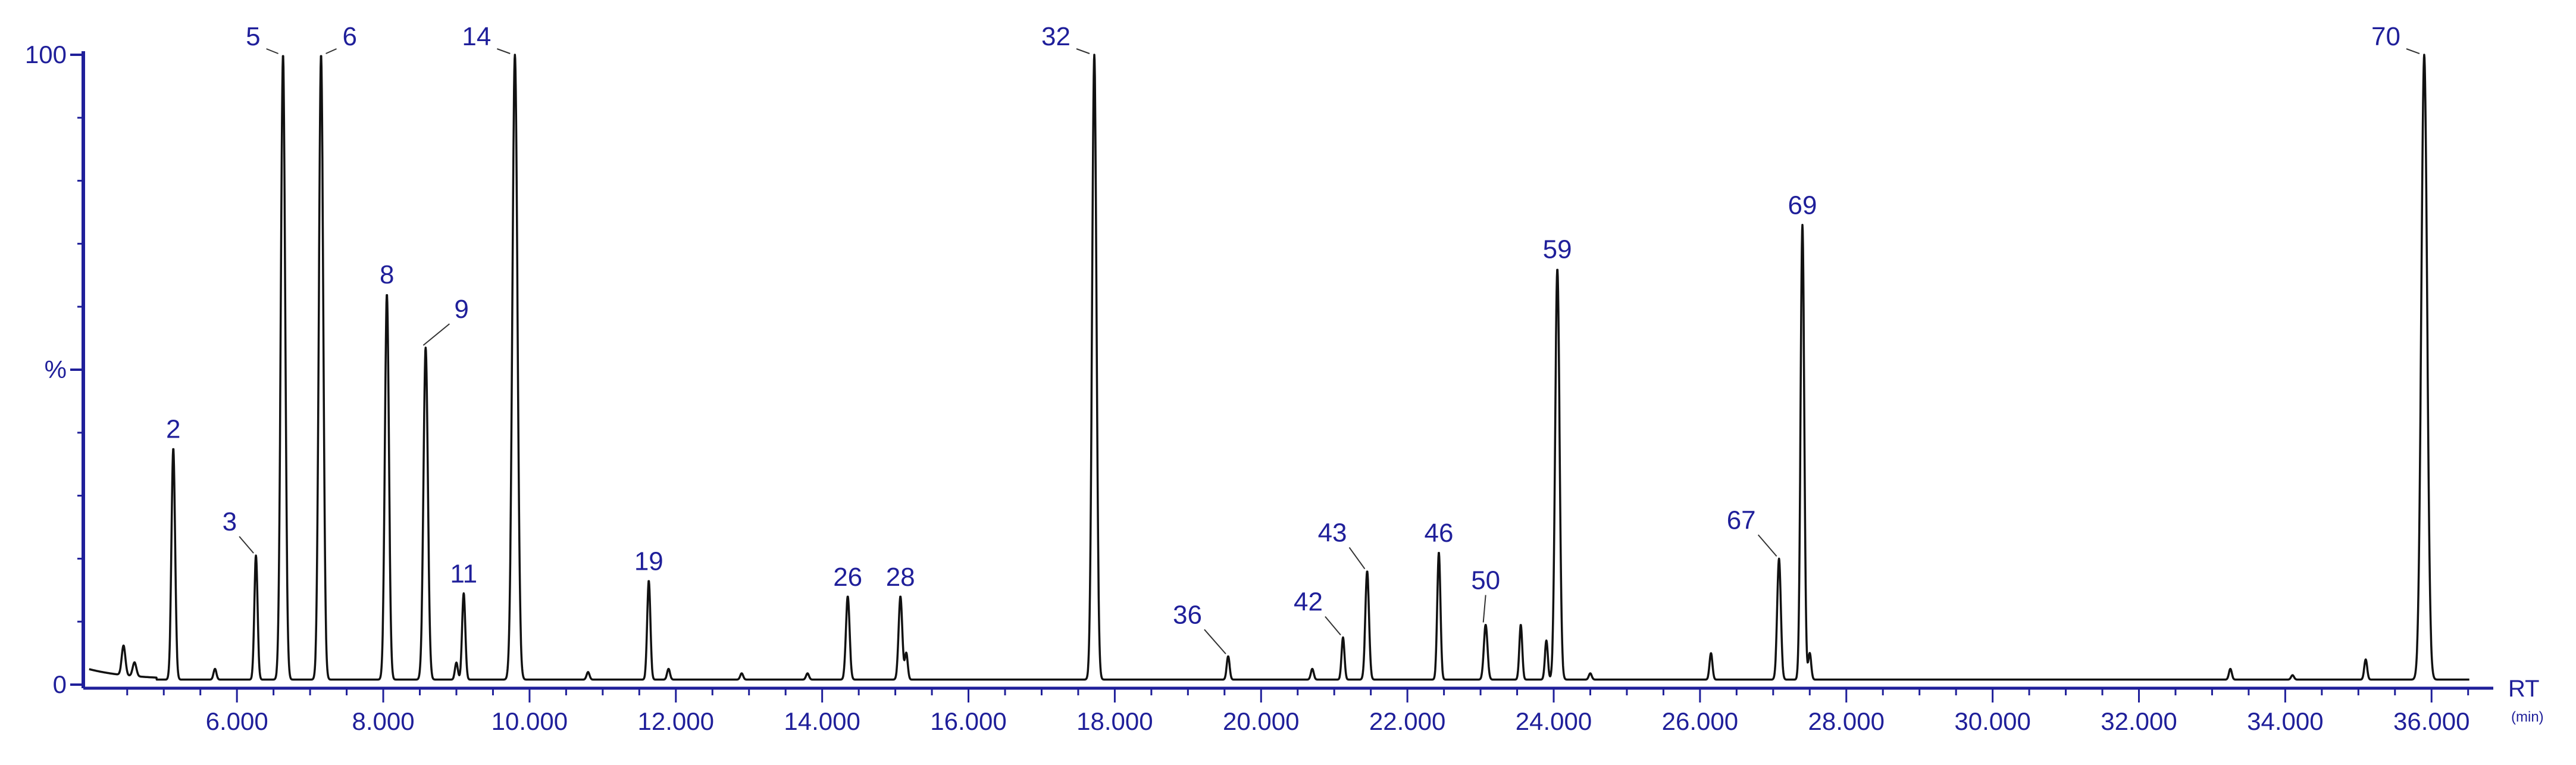 The image size is (2576, 765). What do you see at coordinates (1407, 721) in the screenshot?
I see `x-tick-label: 22.000` at bounding box center [1407, 721].